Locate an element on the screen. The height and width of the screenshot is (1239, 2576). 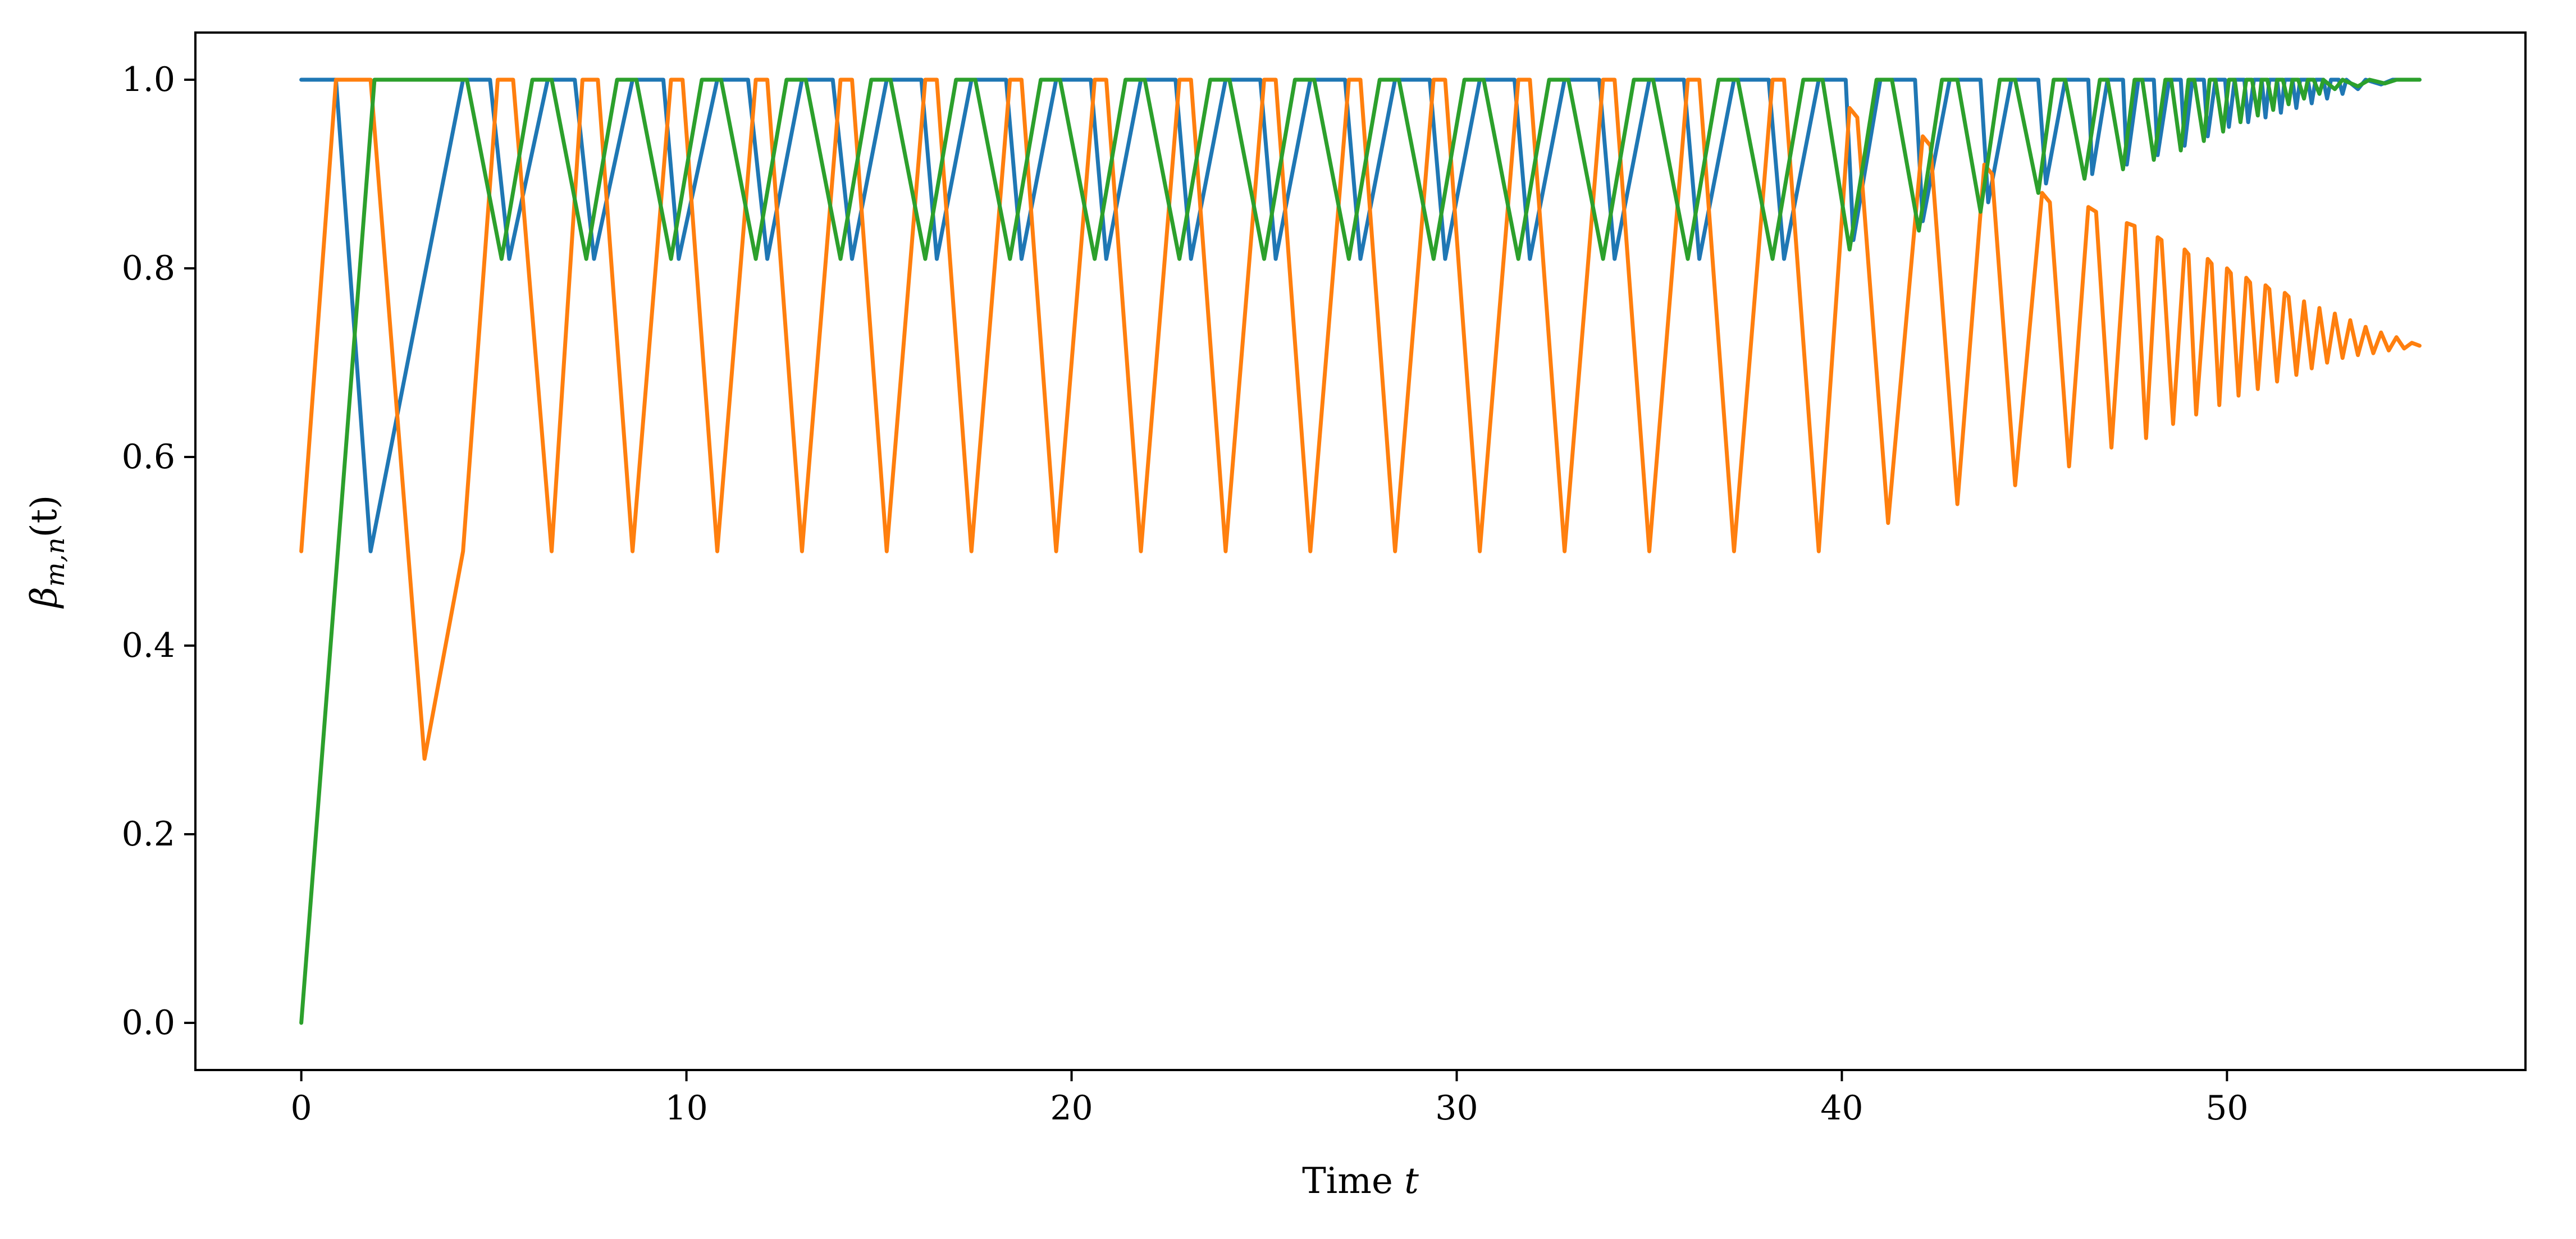
y-axis-label: βm,n(t) is located at coordinates (47, 552).